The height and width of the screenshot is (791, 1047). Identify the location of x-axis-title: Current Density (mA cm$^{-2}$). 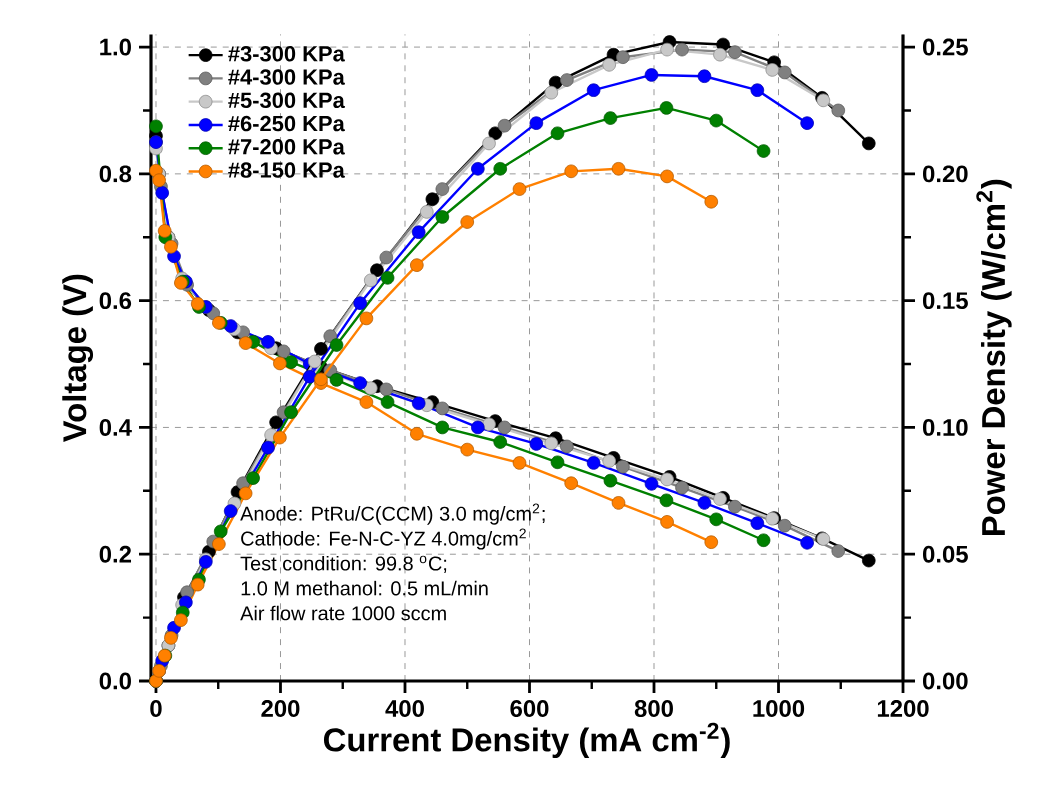
(526, 740).